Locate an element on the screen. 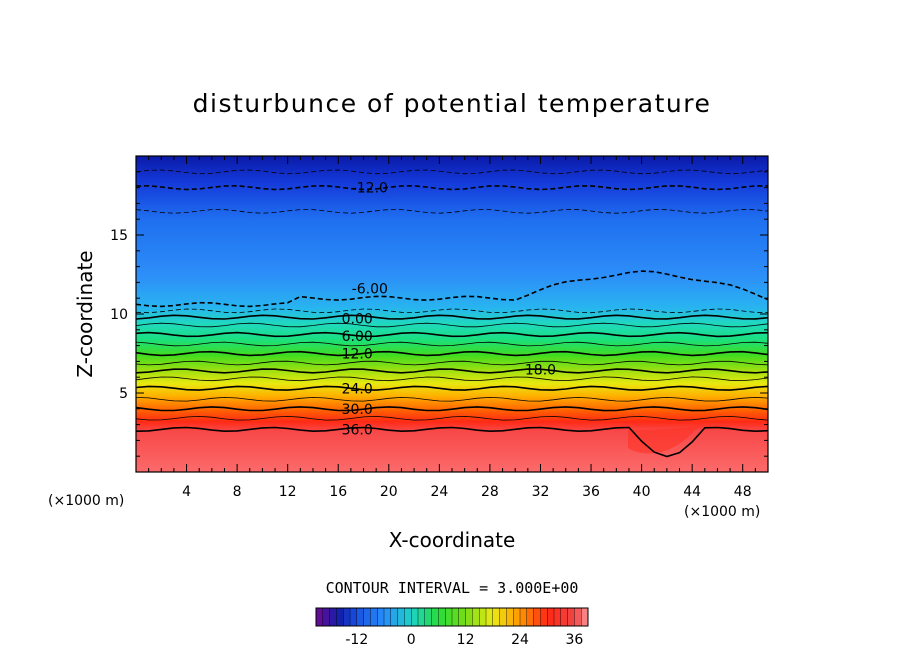 Image resolution: width=904 pixels, height=654 pixels. colorbar-tick-label: 12 is located at coordinates (466, 640).